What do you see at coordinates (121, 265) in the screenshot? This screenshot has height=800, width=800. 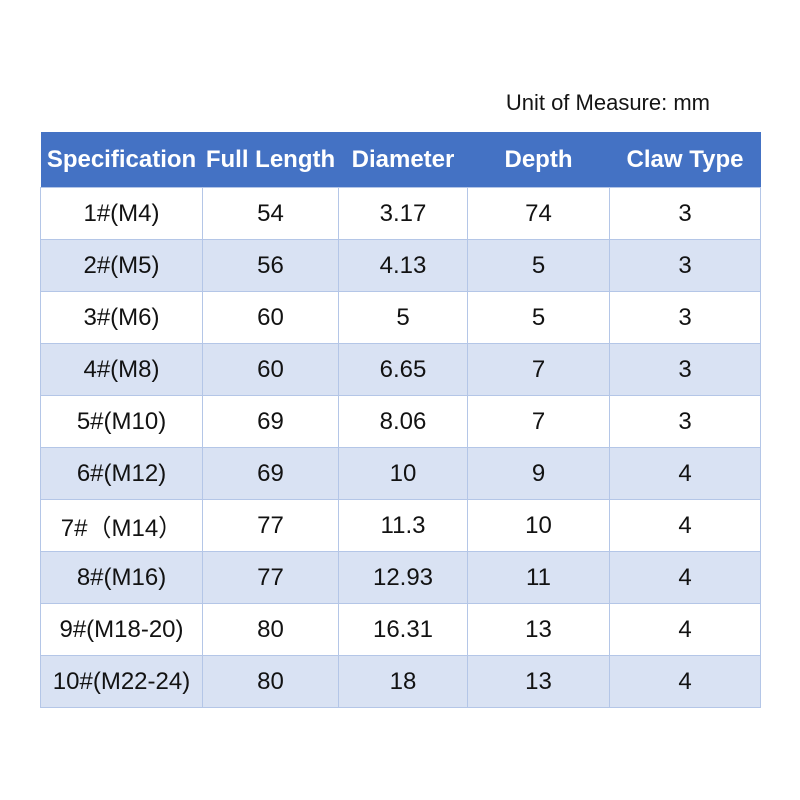 I see `table-cell: 2#(M5)` at bounding box center [121, 265].